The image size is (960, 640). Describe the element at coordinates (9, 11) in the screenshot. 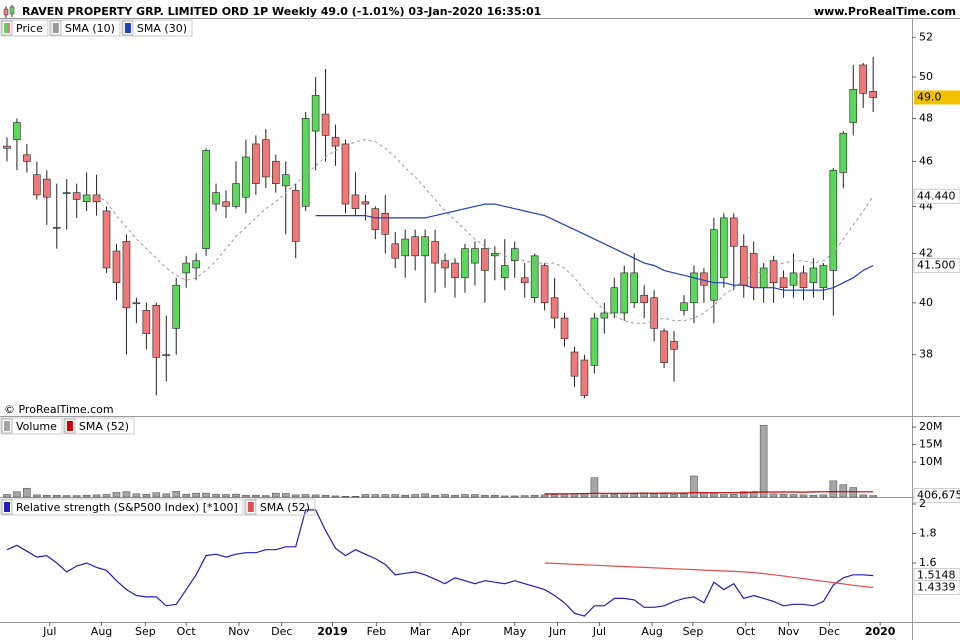

I see `logo` at that location.